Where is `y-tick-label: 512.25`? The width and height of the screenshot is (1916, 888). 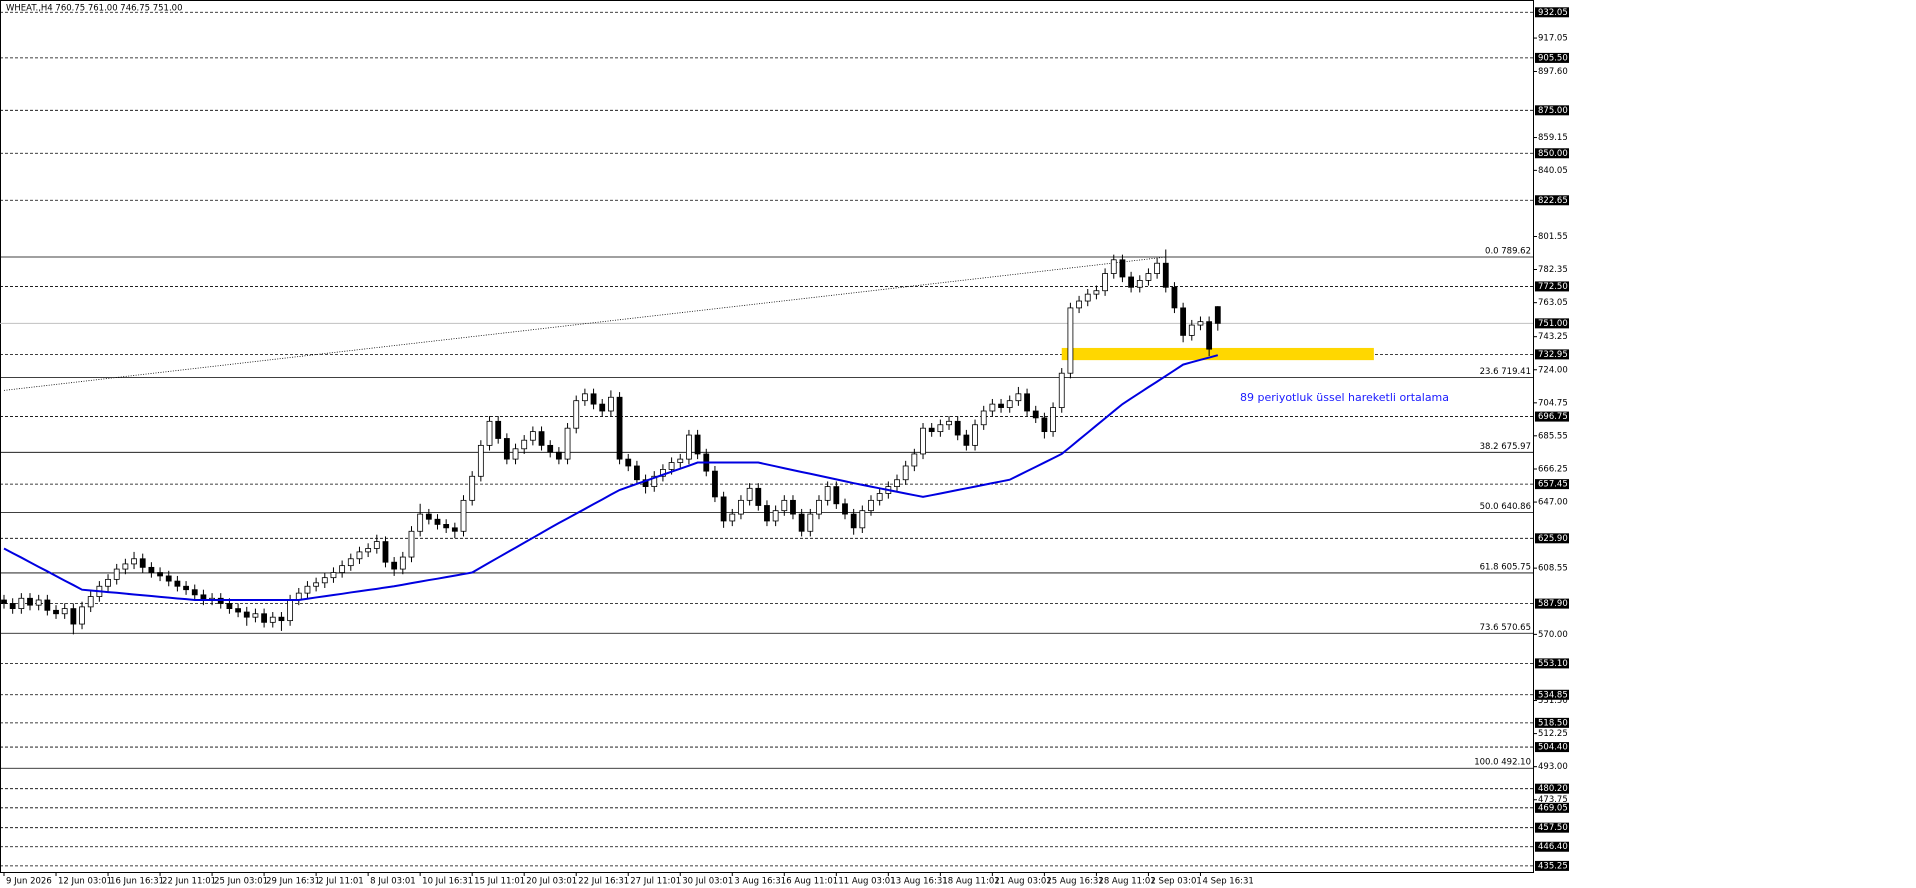
y-tick-label: 512.25 is located at coordinates (1553, 734).